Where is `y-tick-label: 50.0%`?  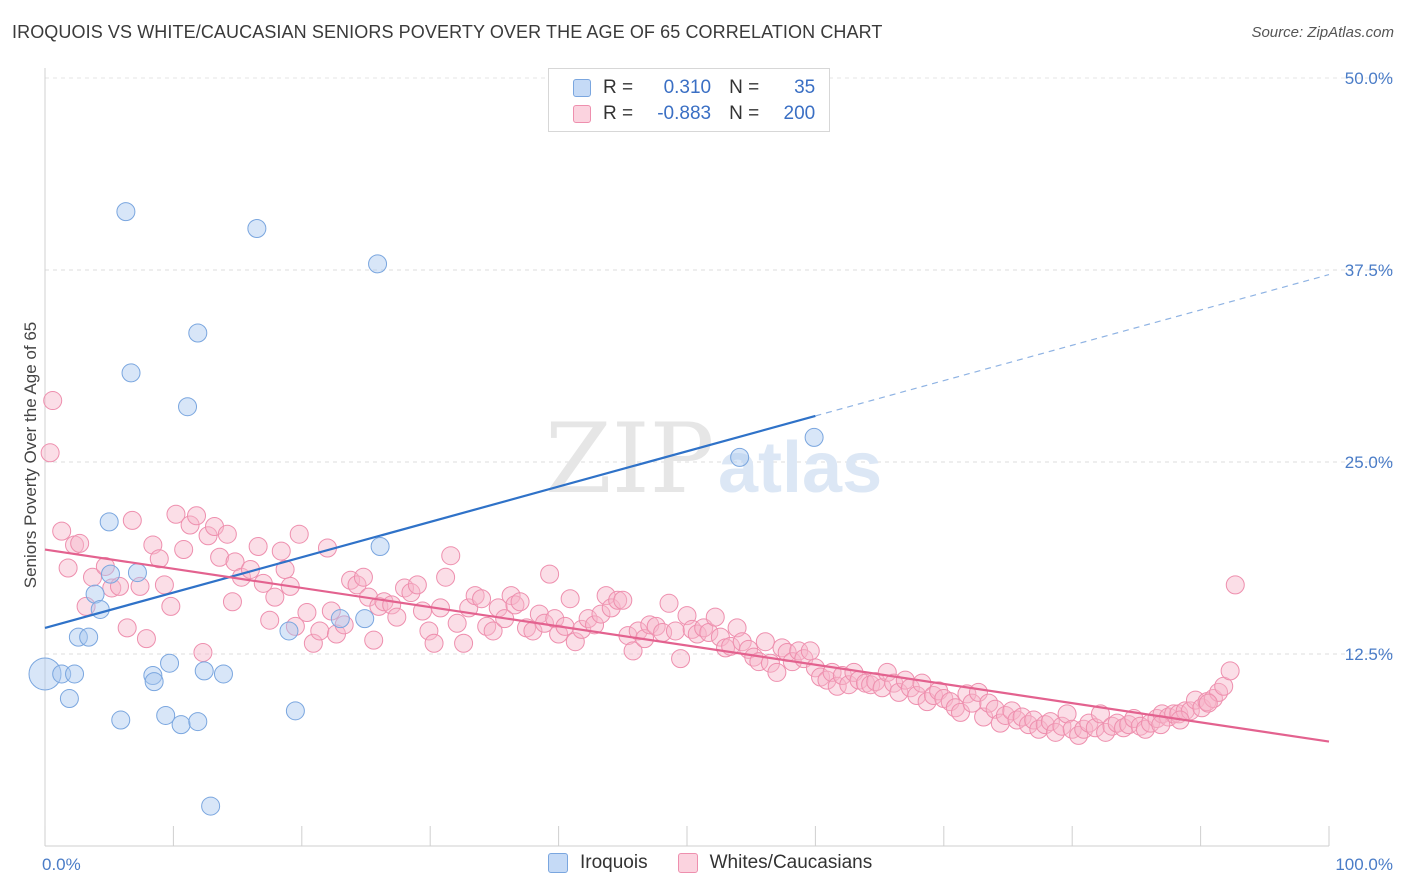
y-tick-label: 50.0% is located at coordinates (1369, 78).